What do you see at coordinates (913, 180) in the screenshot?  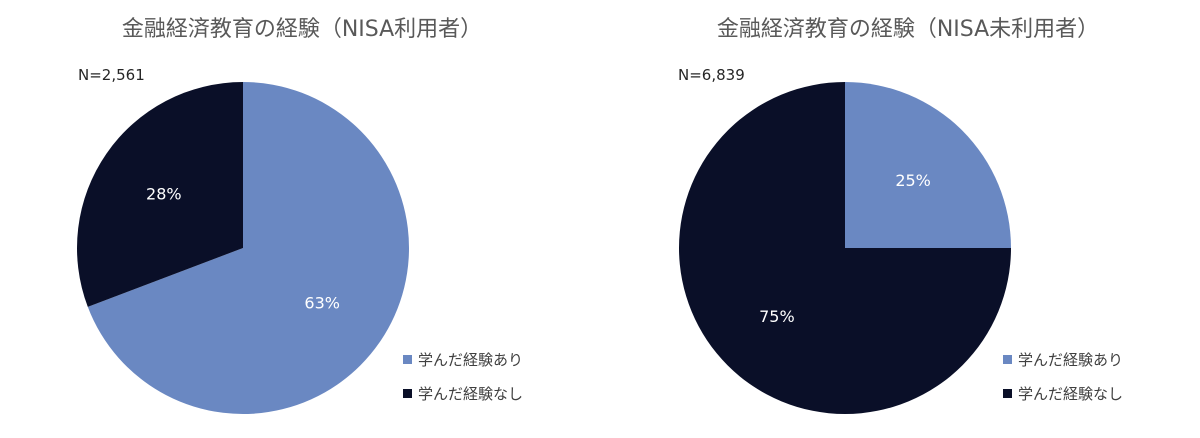 I see `pie-value-label-learned: 25%` at bounding box center [913, 180].